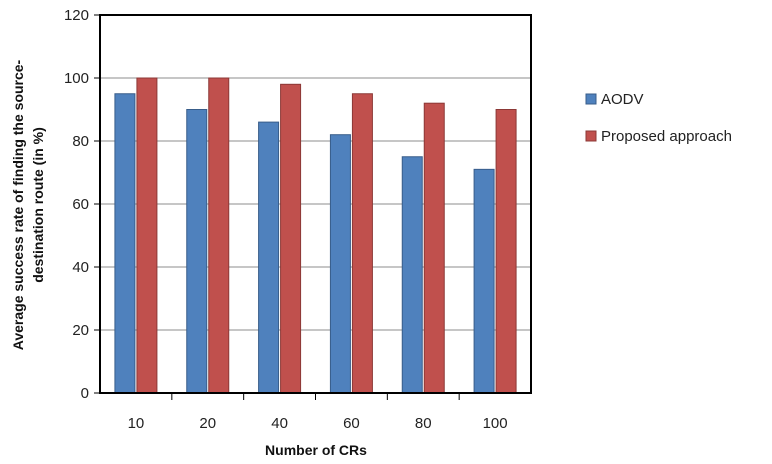 The height and width of the screenshot is (464, 772). What do you see at coordinates (80, 330) in the screenshot?
I see `y-tick-label-20: 20` at bounding box center [80, 330].